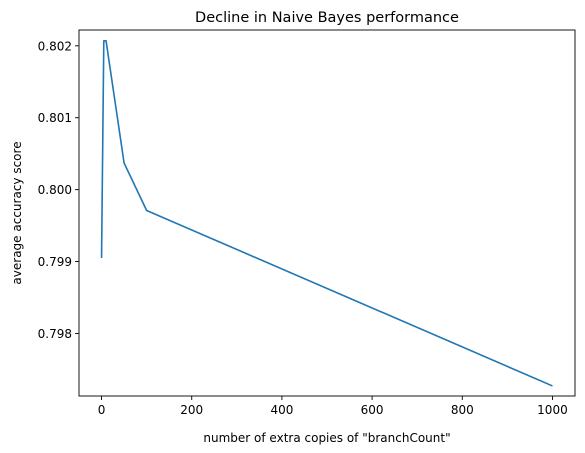 Image resolution: width=585 pixels, height=453 pixels. I want to click on y-tick-label: 0.802, so click(55, 46).